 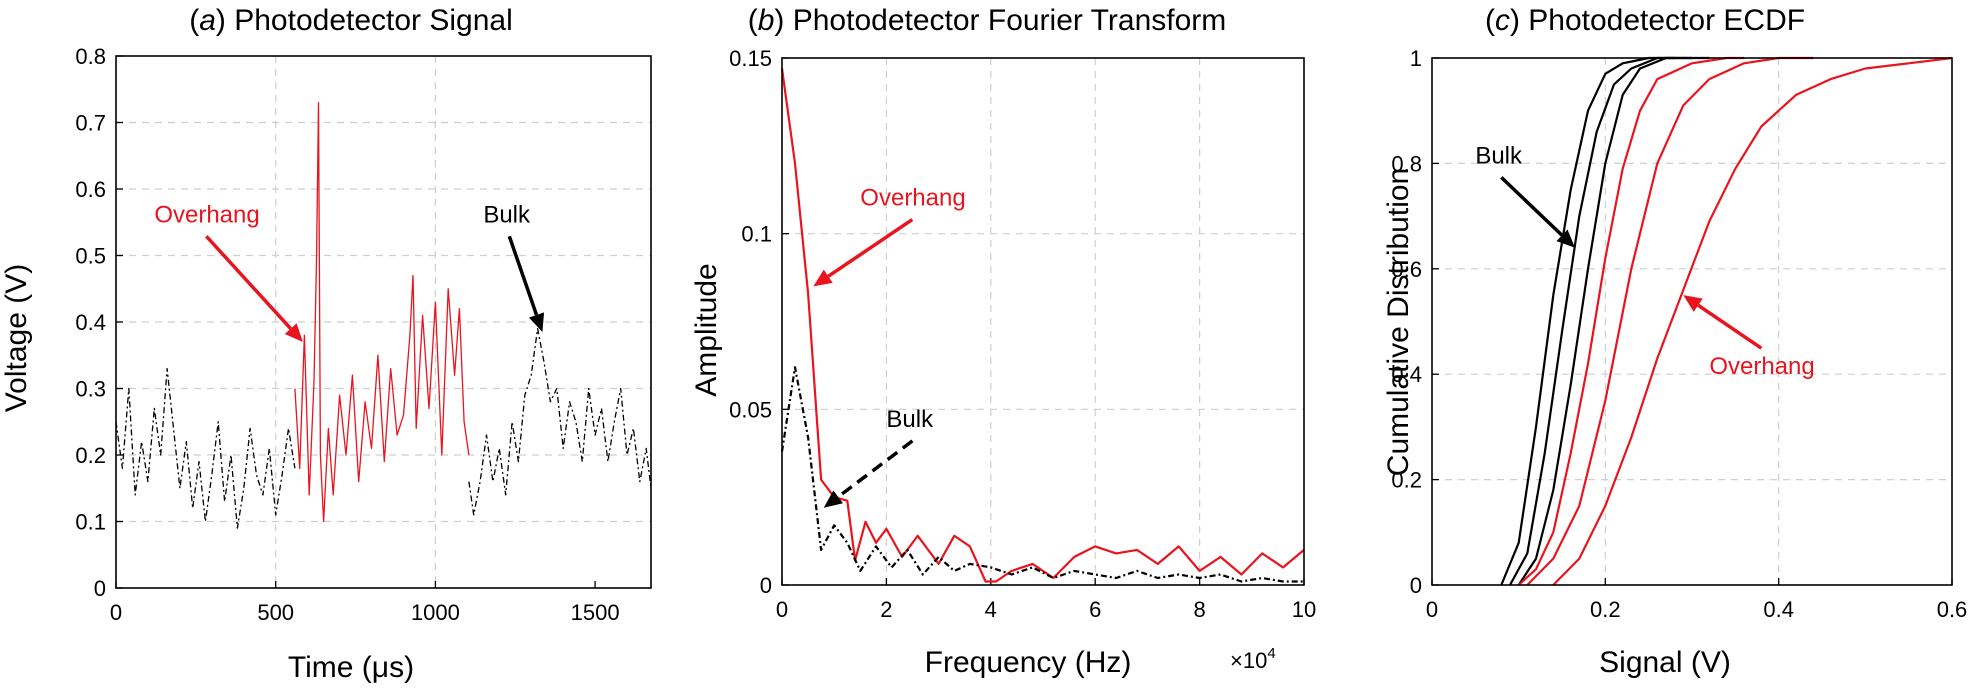 What do you see at coordinates (507, 214) in the screenshot?
I see `panel-a-annotation-1: Bulk` at bounding box center [507, 214].